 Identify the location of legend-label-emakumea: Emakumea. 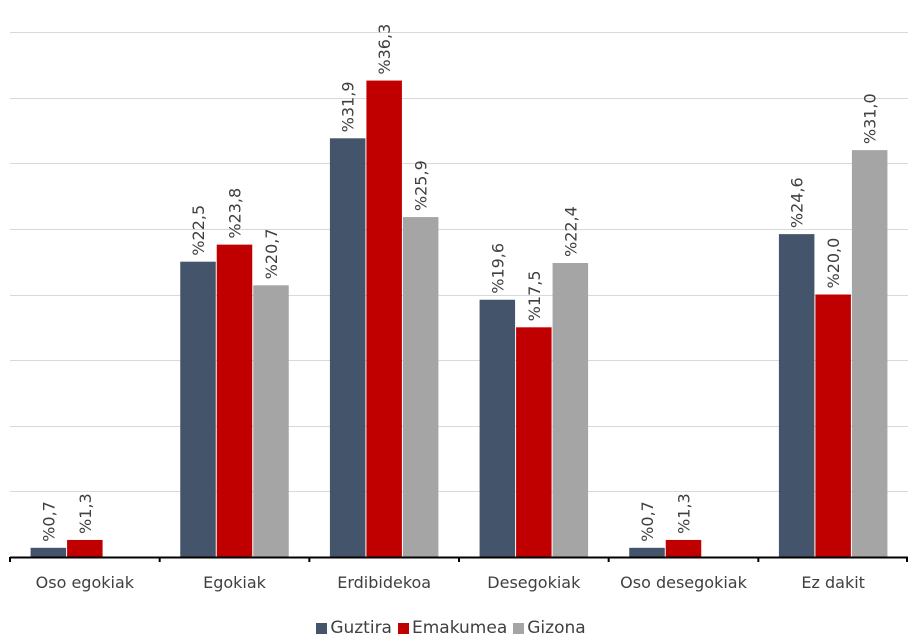
(459, 628).